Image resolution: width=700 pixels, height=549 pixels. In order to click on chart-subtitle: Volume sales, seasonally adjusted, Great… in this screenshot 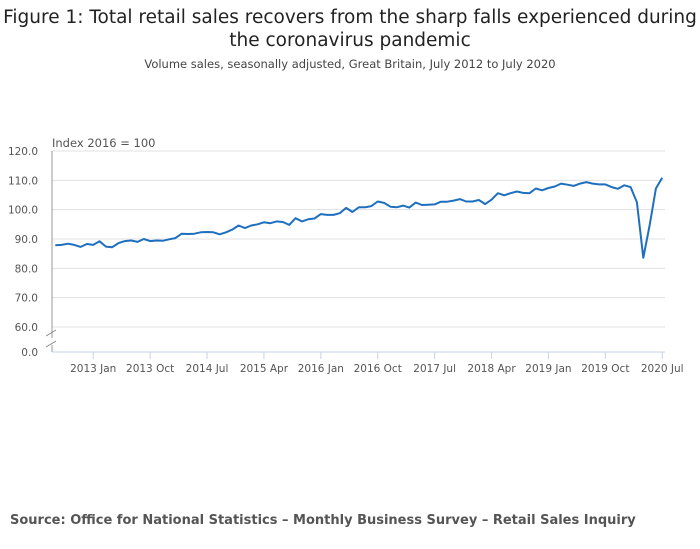, I will do `click(350, 64)`.